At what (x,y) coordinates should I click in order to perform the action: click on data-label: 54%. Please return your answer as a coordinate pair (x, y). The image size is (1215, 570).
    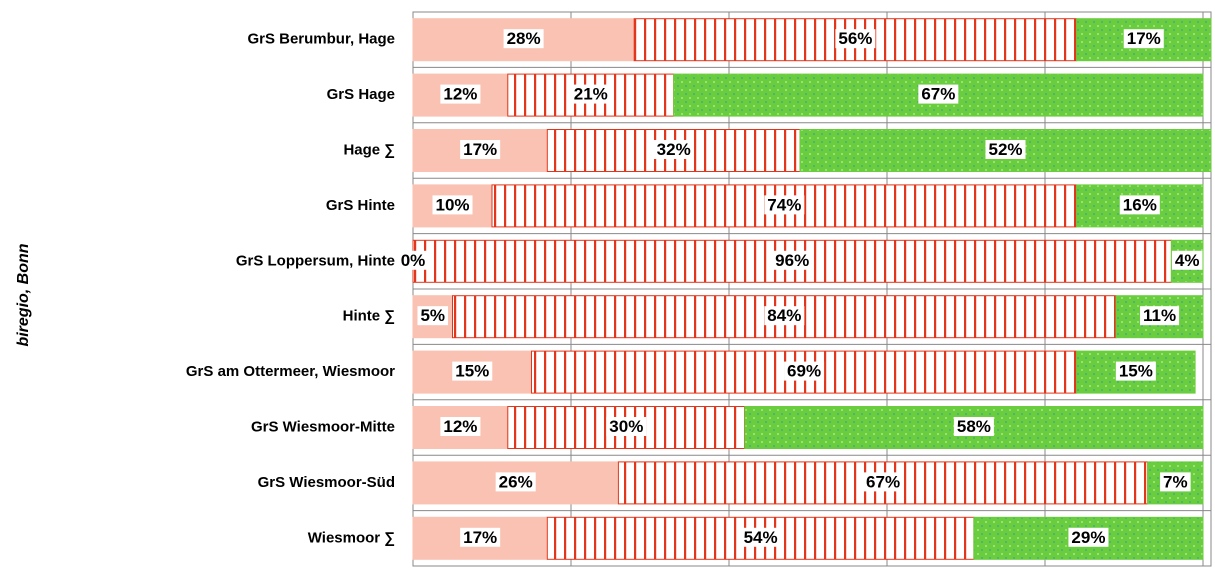
    Looking at the image, I should click on (761, 537).